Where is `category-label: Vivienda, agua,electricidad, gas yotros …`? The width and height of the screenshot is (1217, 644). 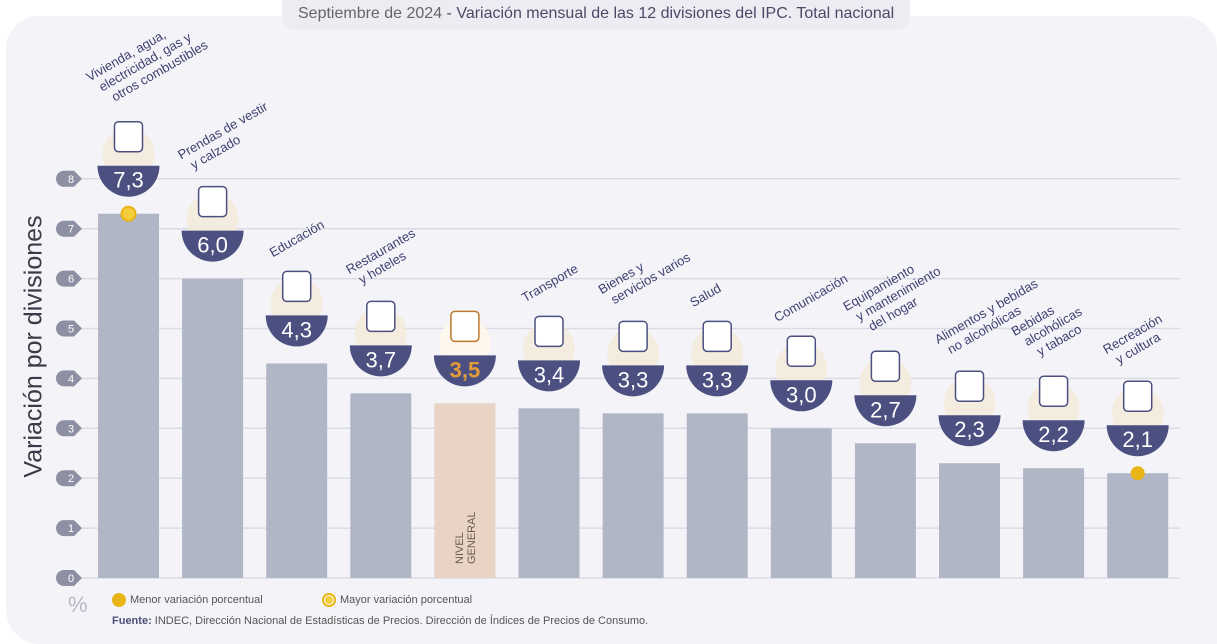 category-label: Vivienda, agua,electricidad, gas yotros … is located at coordinates (147, 60).